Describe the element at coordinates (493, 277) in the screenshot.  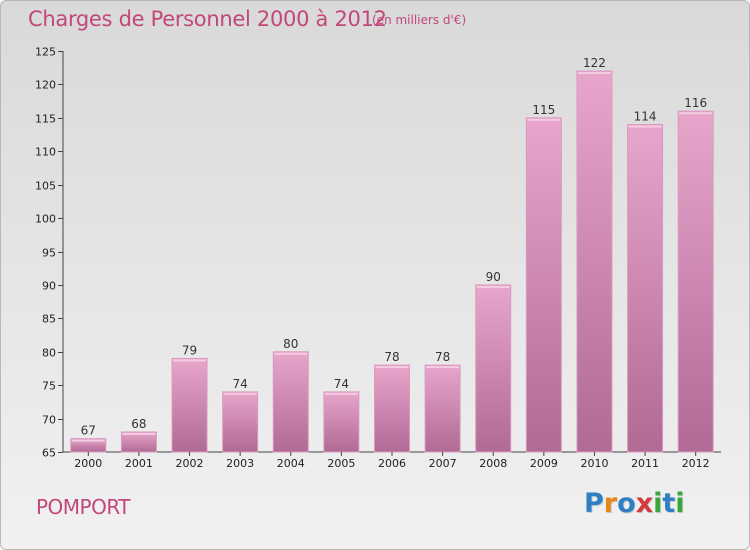
I see `data-label: 90` at that location.